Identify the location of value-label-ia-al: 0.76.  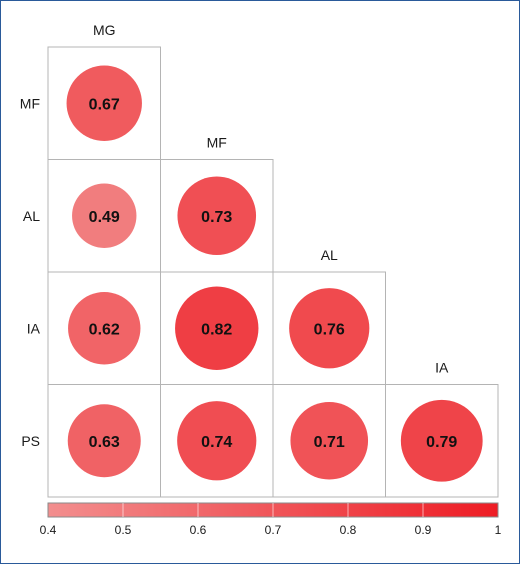
(329, 329).